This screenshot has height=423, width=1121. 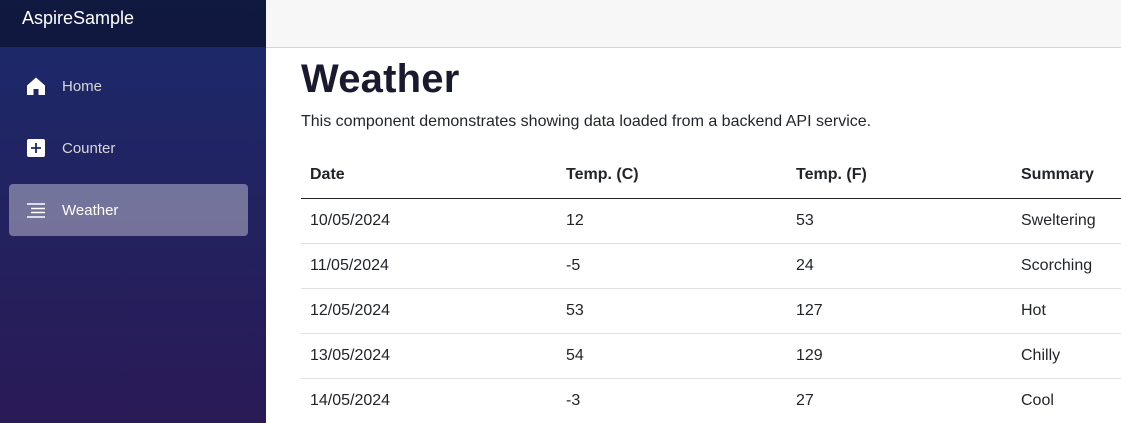 What do you see at coordinates (672, 311) in the screenshot?
I see `cell-temp-c: 53` at bounding box center [672, 311].